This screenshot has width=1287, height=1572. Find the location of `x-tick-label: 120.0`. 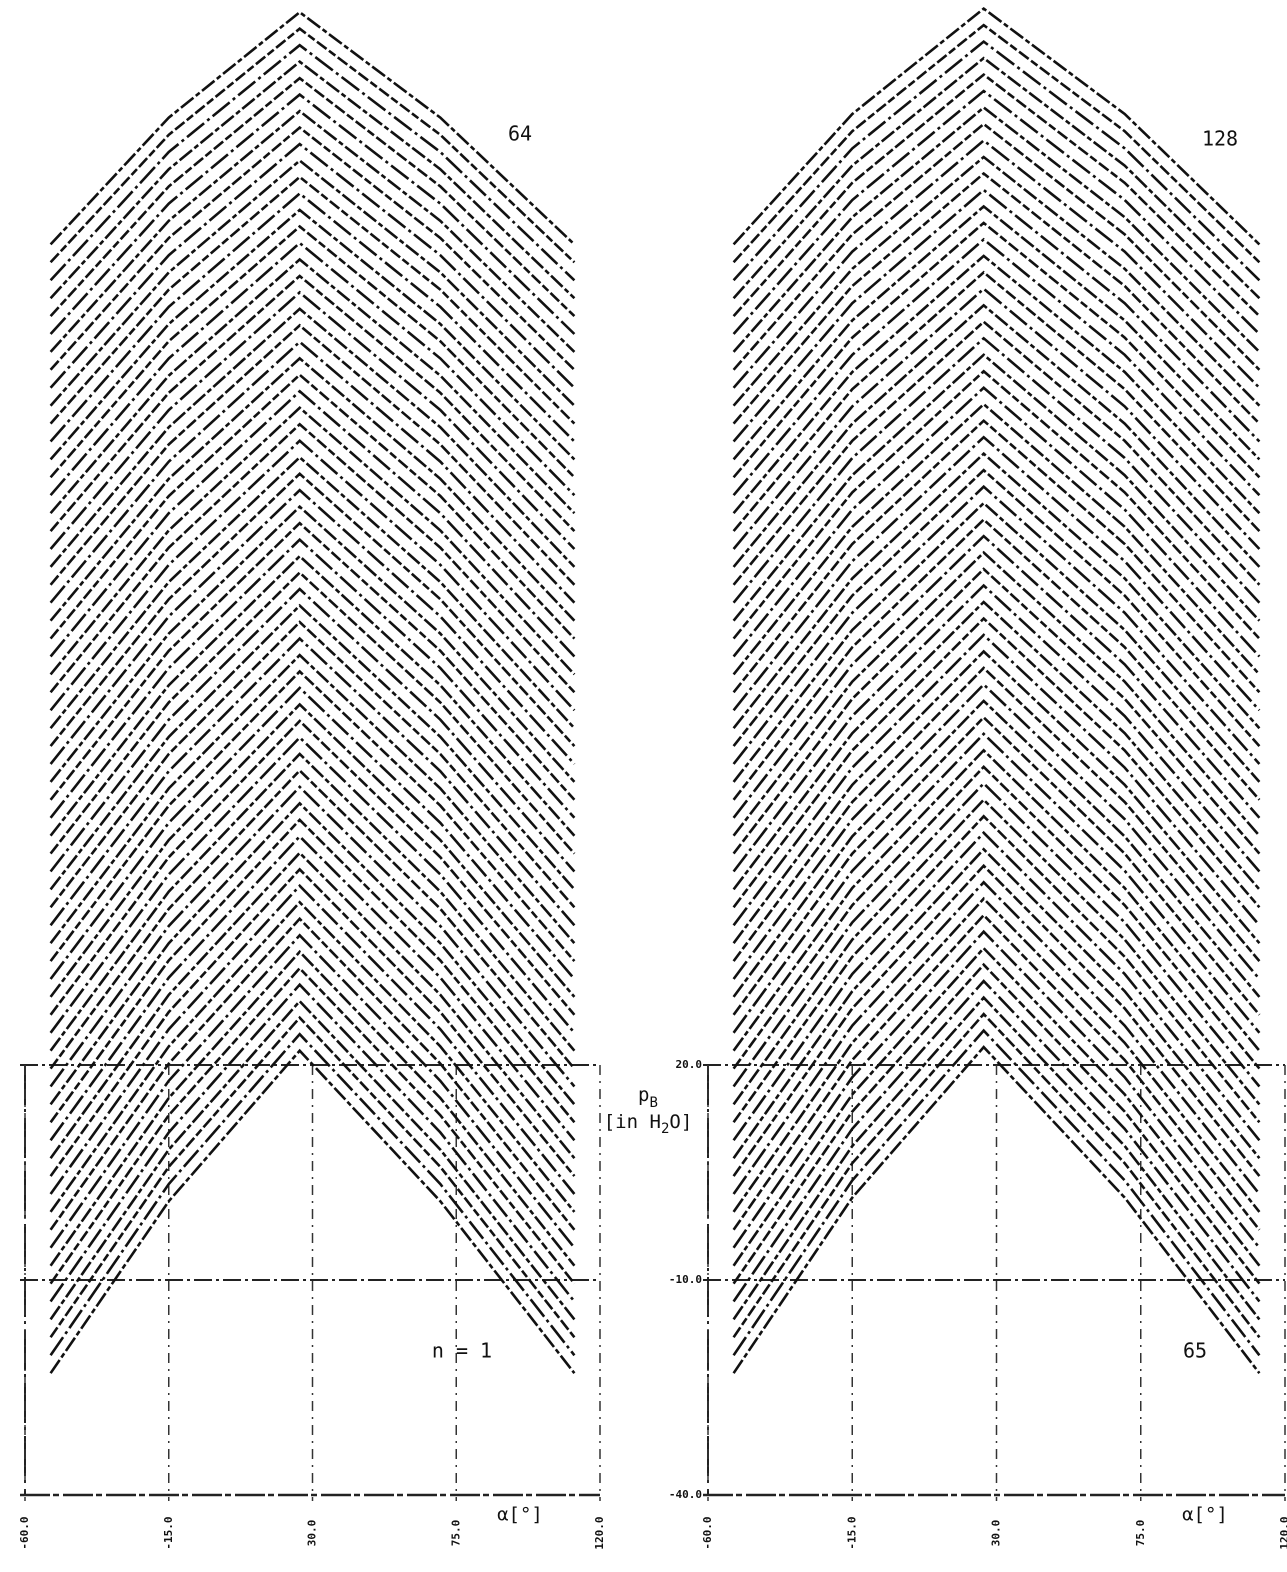

x-tick-label: 120.0 is located at coordinates (1282, 1532).